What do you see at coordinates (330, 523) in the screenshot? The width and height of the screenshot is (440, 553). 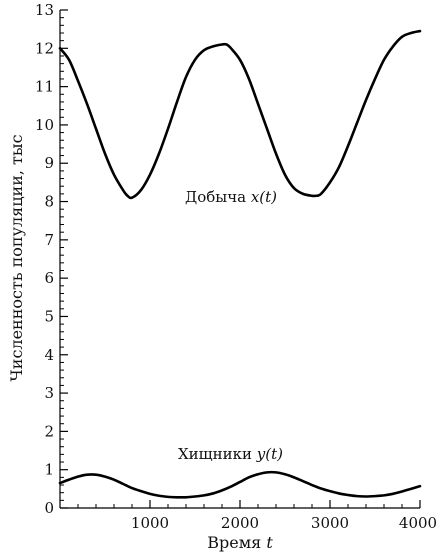 I see `x-tick-label: 3000` at bounding box center [330, 523].